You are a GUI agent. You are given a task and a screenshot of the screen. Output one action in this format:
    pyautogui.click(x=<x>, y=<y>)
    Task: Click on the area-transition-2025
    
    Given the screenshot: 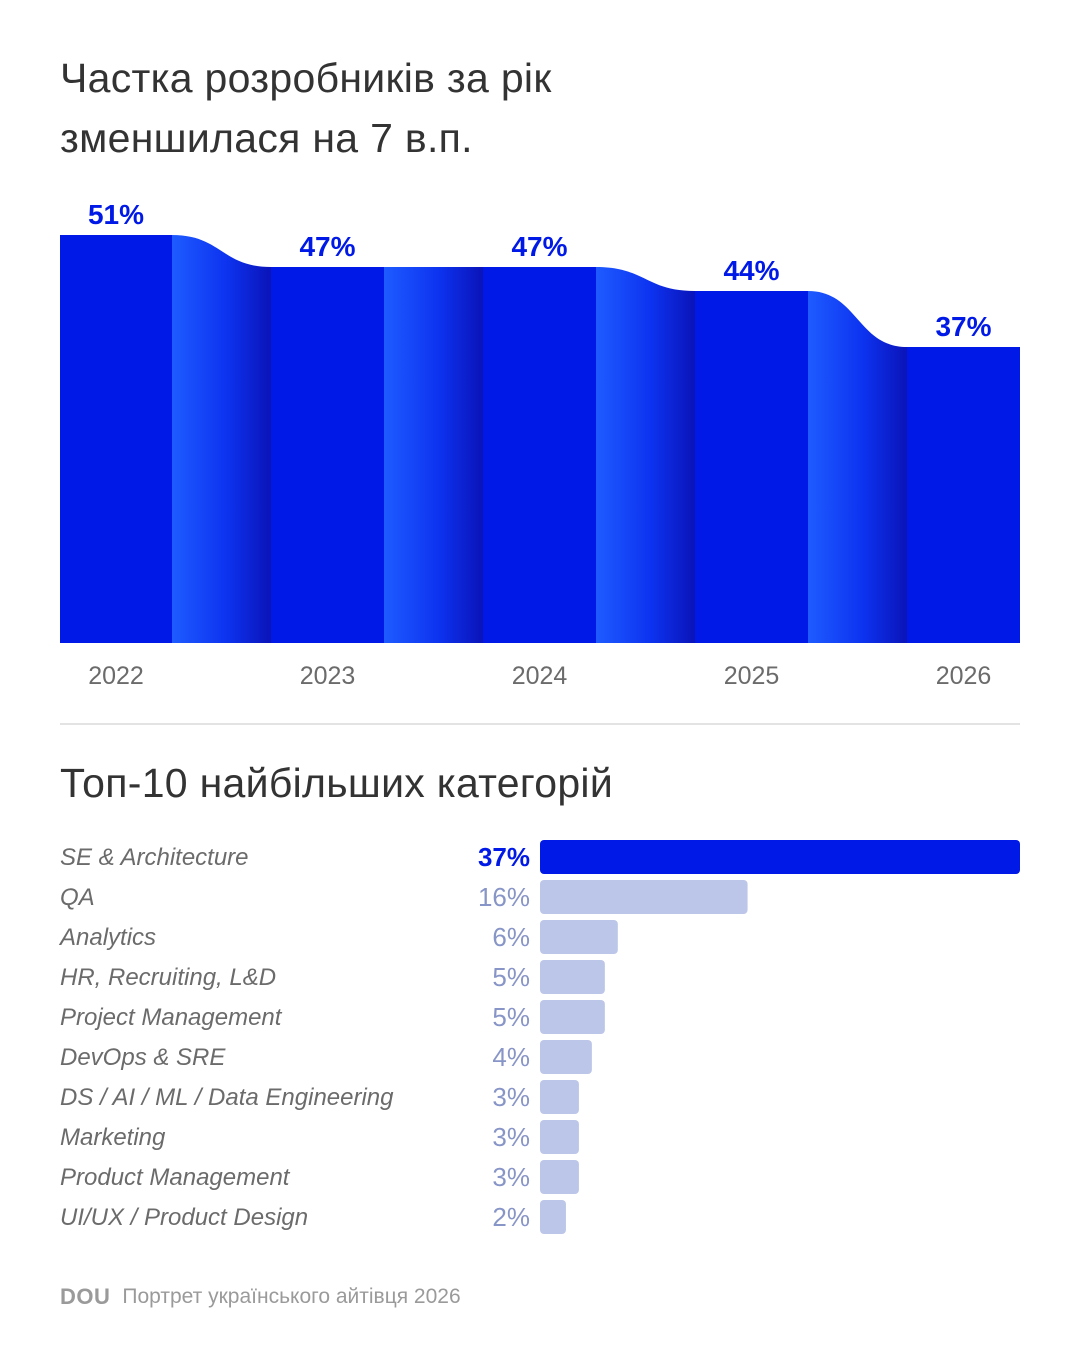 What is the action you would take?
    pyautogui.click(x=857, y=467)
    